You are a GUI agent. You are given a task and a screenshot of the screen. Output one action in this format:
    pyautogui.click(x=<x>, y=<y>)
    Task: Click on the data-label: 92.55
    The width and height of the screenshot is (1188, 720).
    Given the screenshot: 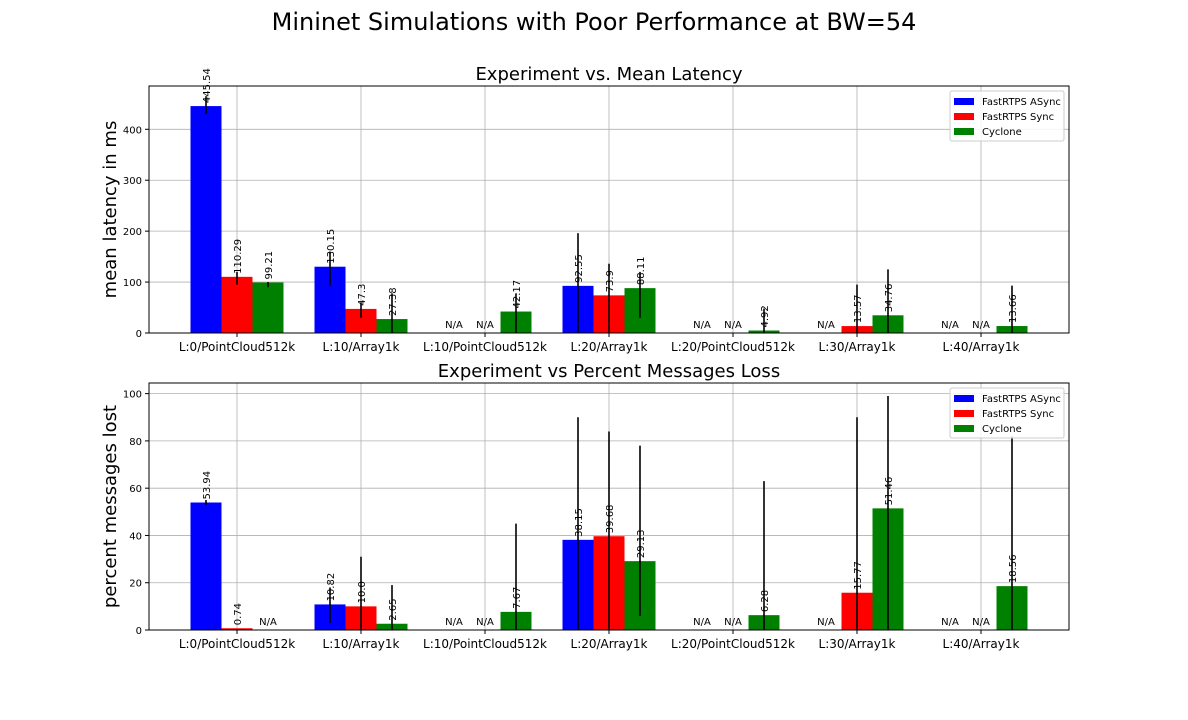 What is the action you would take?
    pyautogui.click(x=579, y=268)
    